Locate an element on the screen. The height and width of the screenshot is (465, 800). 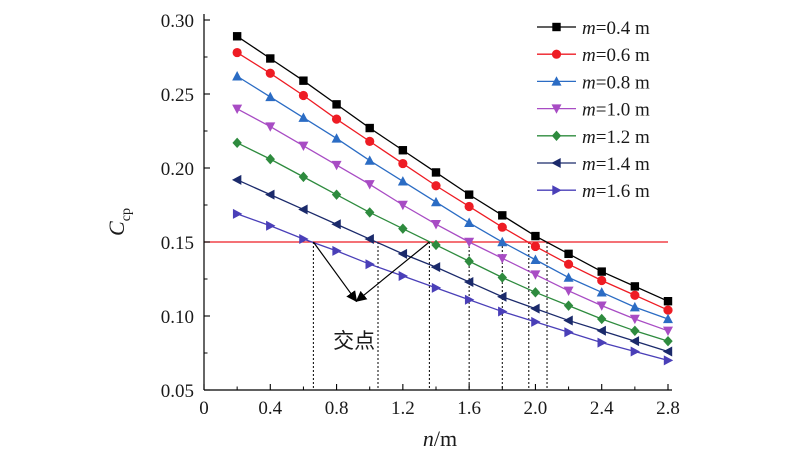
legend-item-1: m=0.6 m is located at coordinates (593, 55).